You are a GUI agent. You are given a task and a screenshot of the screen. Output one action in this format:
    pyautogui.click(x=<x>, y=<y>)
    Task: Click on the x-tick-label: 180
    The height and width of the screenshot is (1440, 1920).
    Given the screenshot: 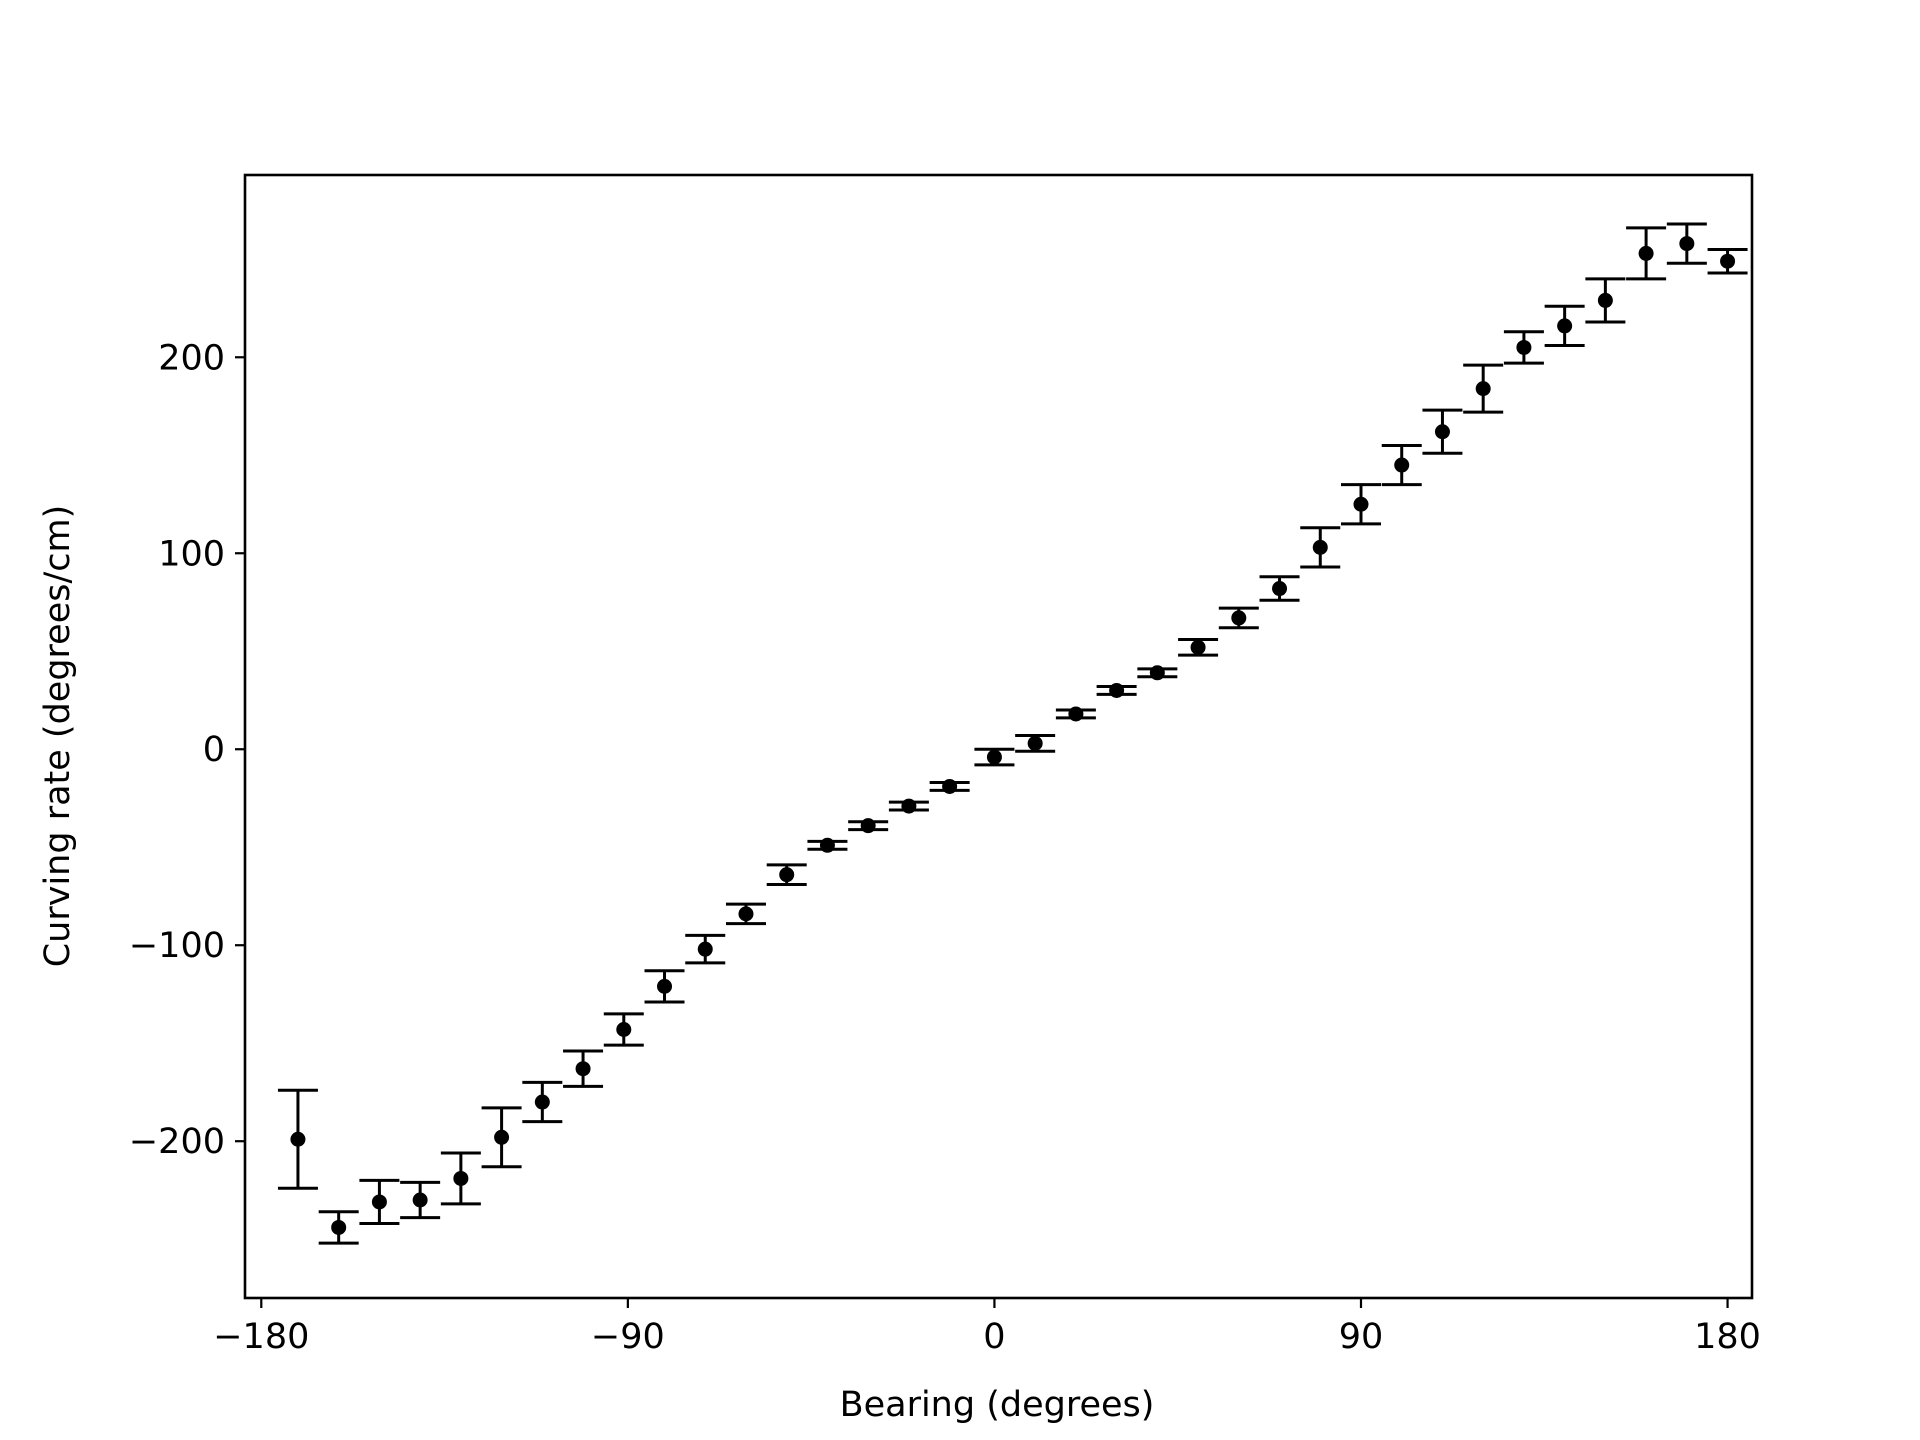 What is the action you would take?
    pyautogui.click(x=1727, y=1337)
    